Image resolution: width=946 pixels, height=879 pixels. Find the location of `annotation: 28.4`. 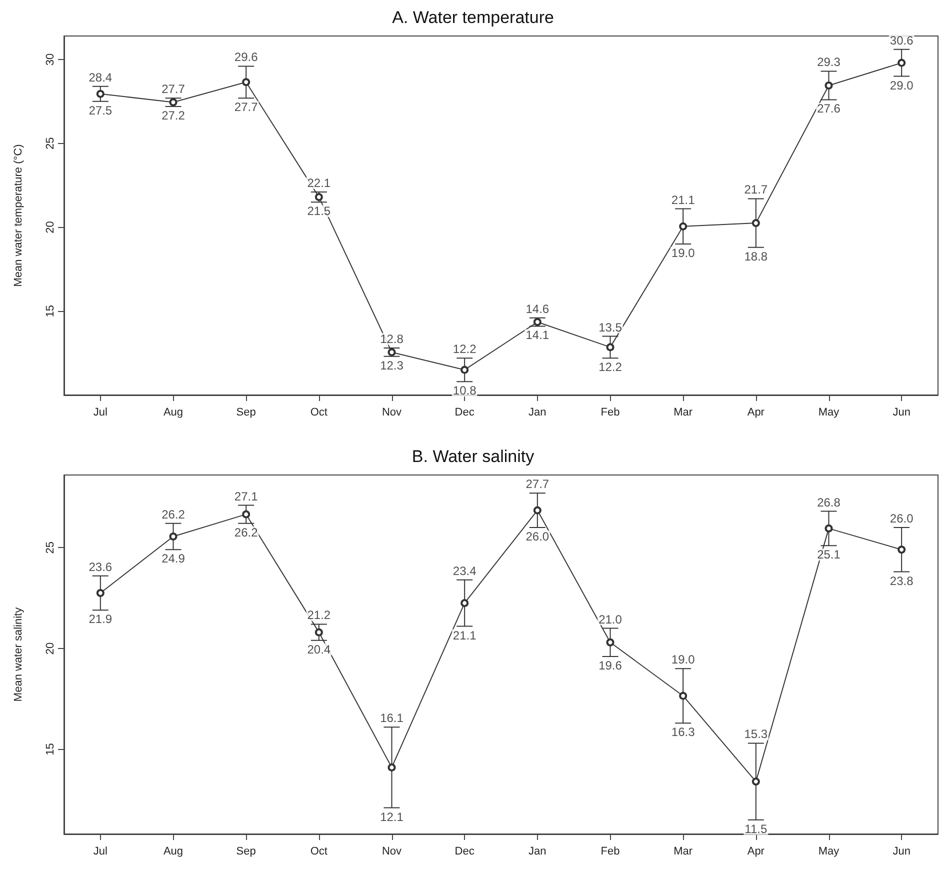

annotation: 28.4 is located at coordinates (100, 77).